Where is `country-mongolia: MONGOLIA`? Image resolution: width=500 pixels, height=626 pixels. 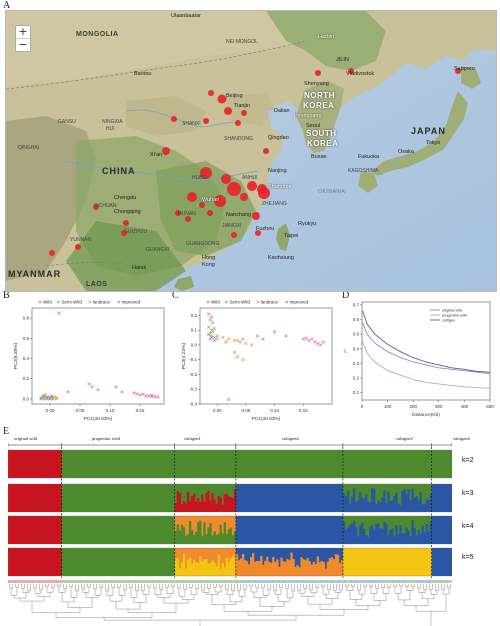 country-mongolia: MONGOLIA is located at coordinates (97, 34).